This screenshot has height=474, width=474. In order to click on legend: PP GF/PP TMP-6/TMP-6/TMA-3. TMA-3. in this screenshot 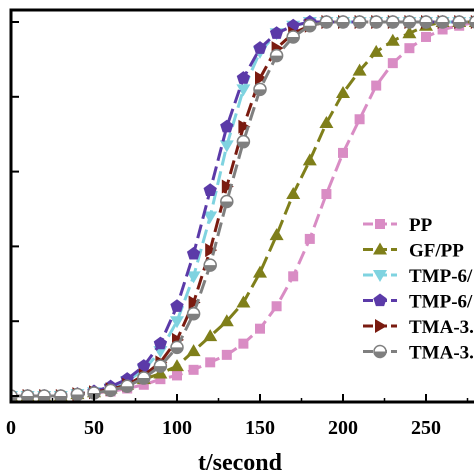, I will do `click(418, 289)`.